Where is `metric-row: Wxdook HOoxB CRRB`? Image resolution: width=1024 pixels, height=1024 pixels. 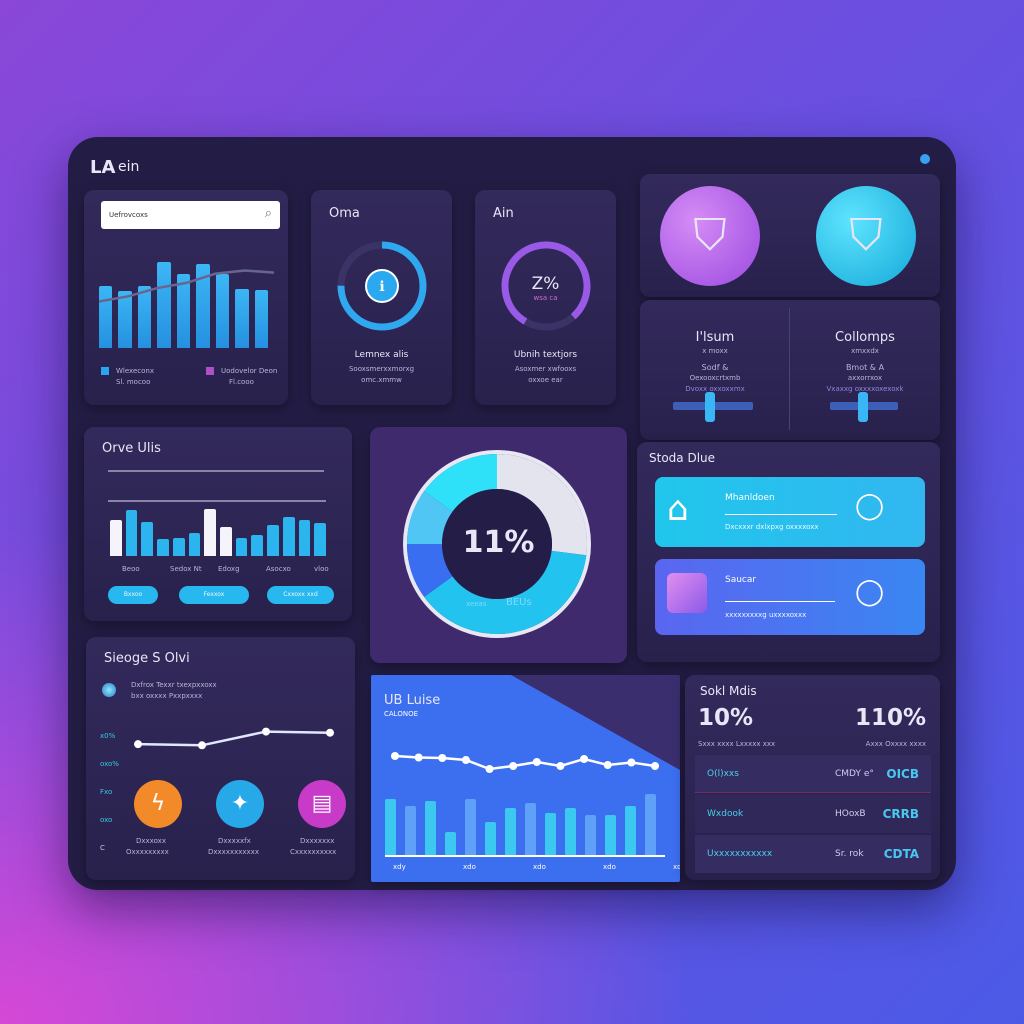 metric-row: Wxdook HOoxB CRRB is located at coordinates (813, 814).